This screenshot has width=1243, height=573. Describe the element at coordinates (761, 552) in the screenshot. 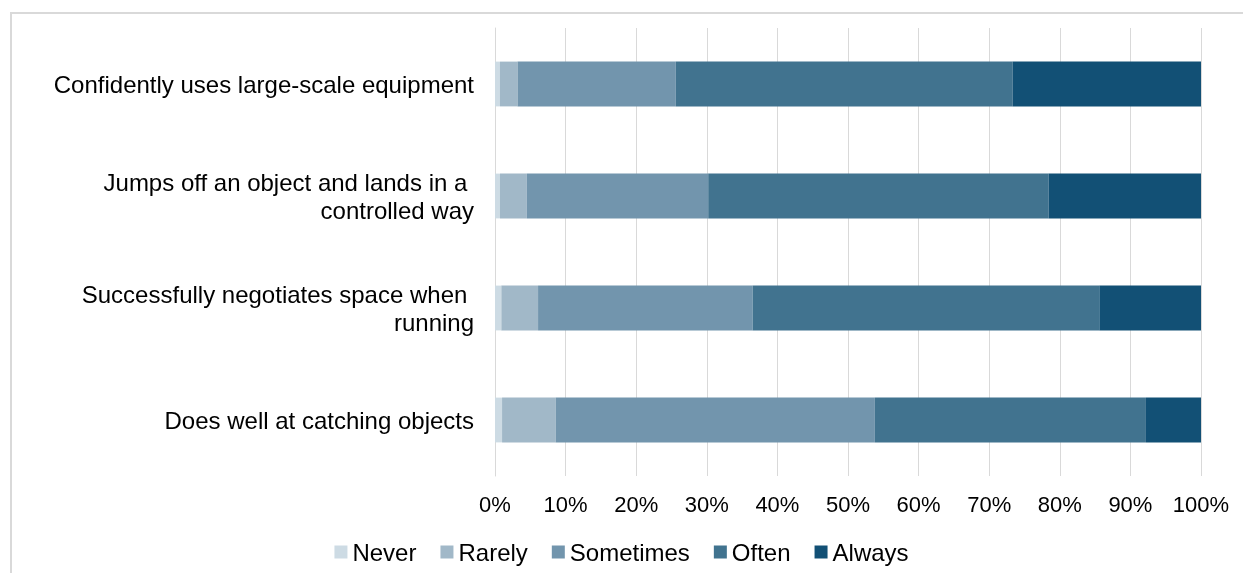

I see `legend-label: Often` at that location.